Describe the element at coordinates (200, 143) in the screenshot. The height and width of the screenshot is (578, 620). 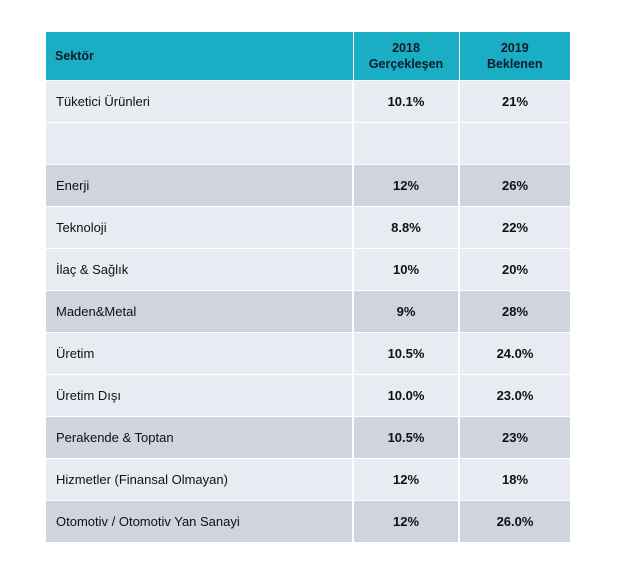
I see `cell-sector` at that location.